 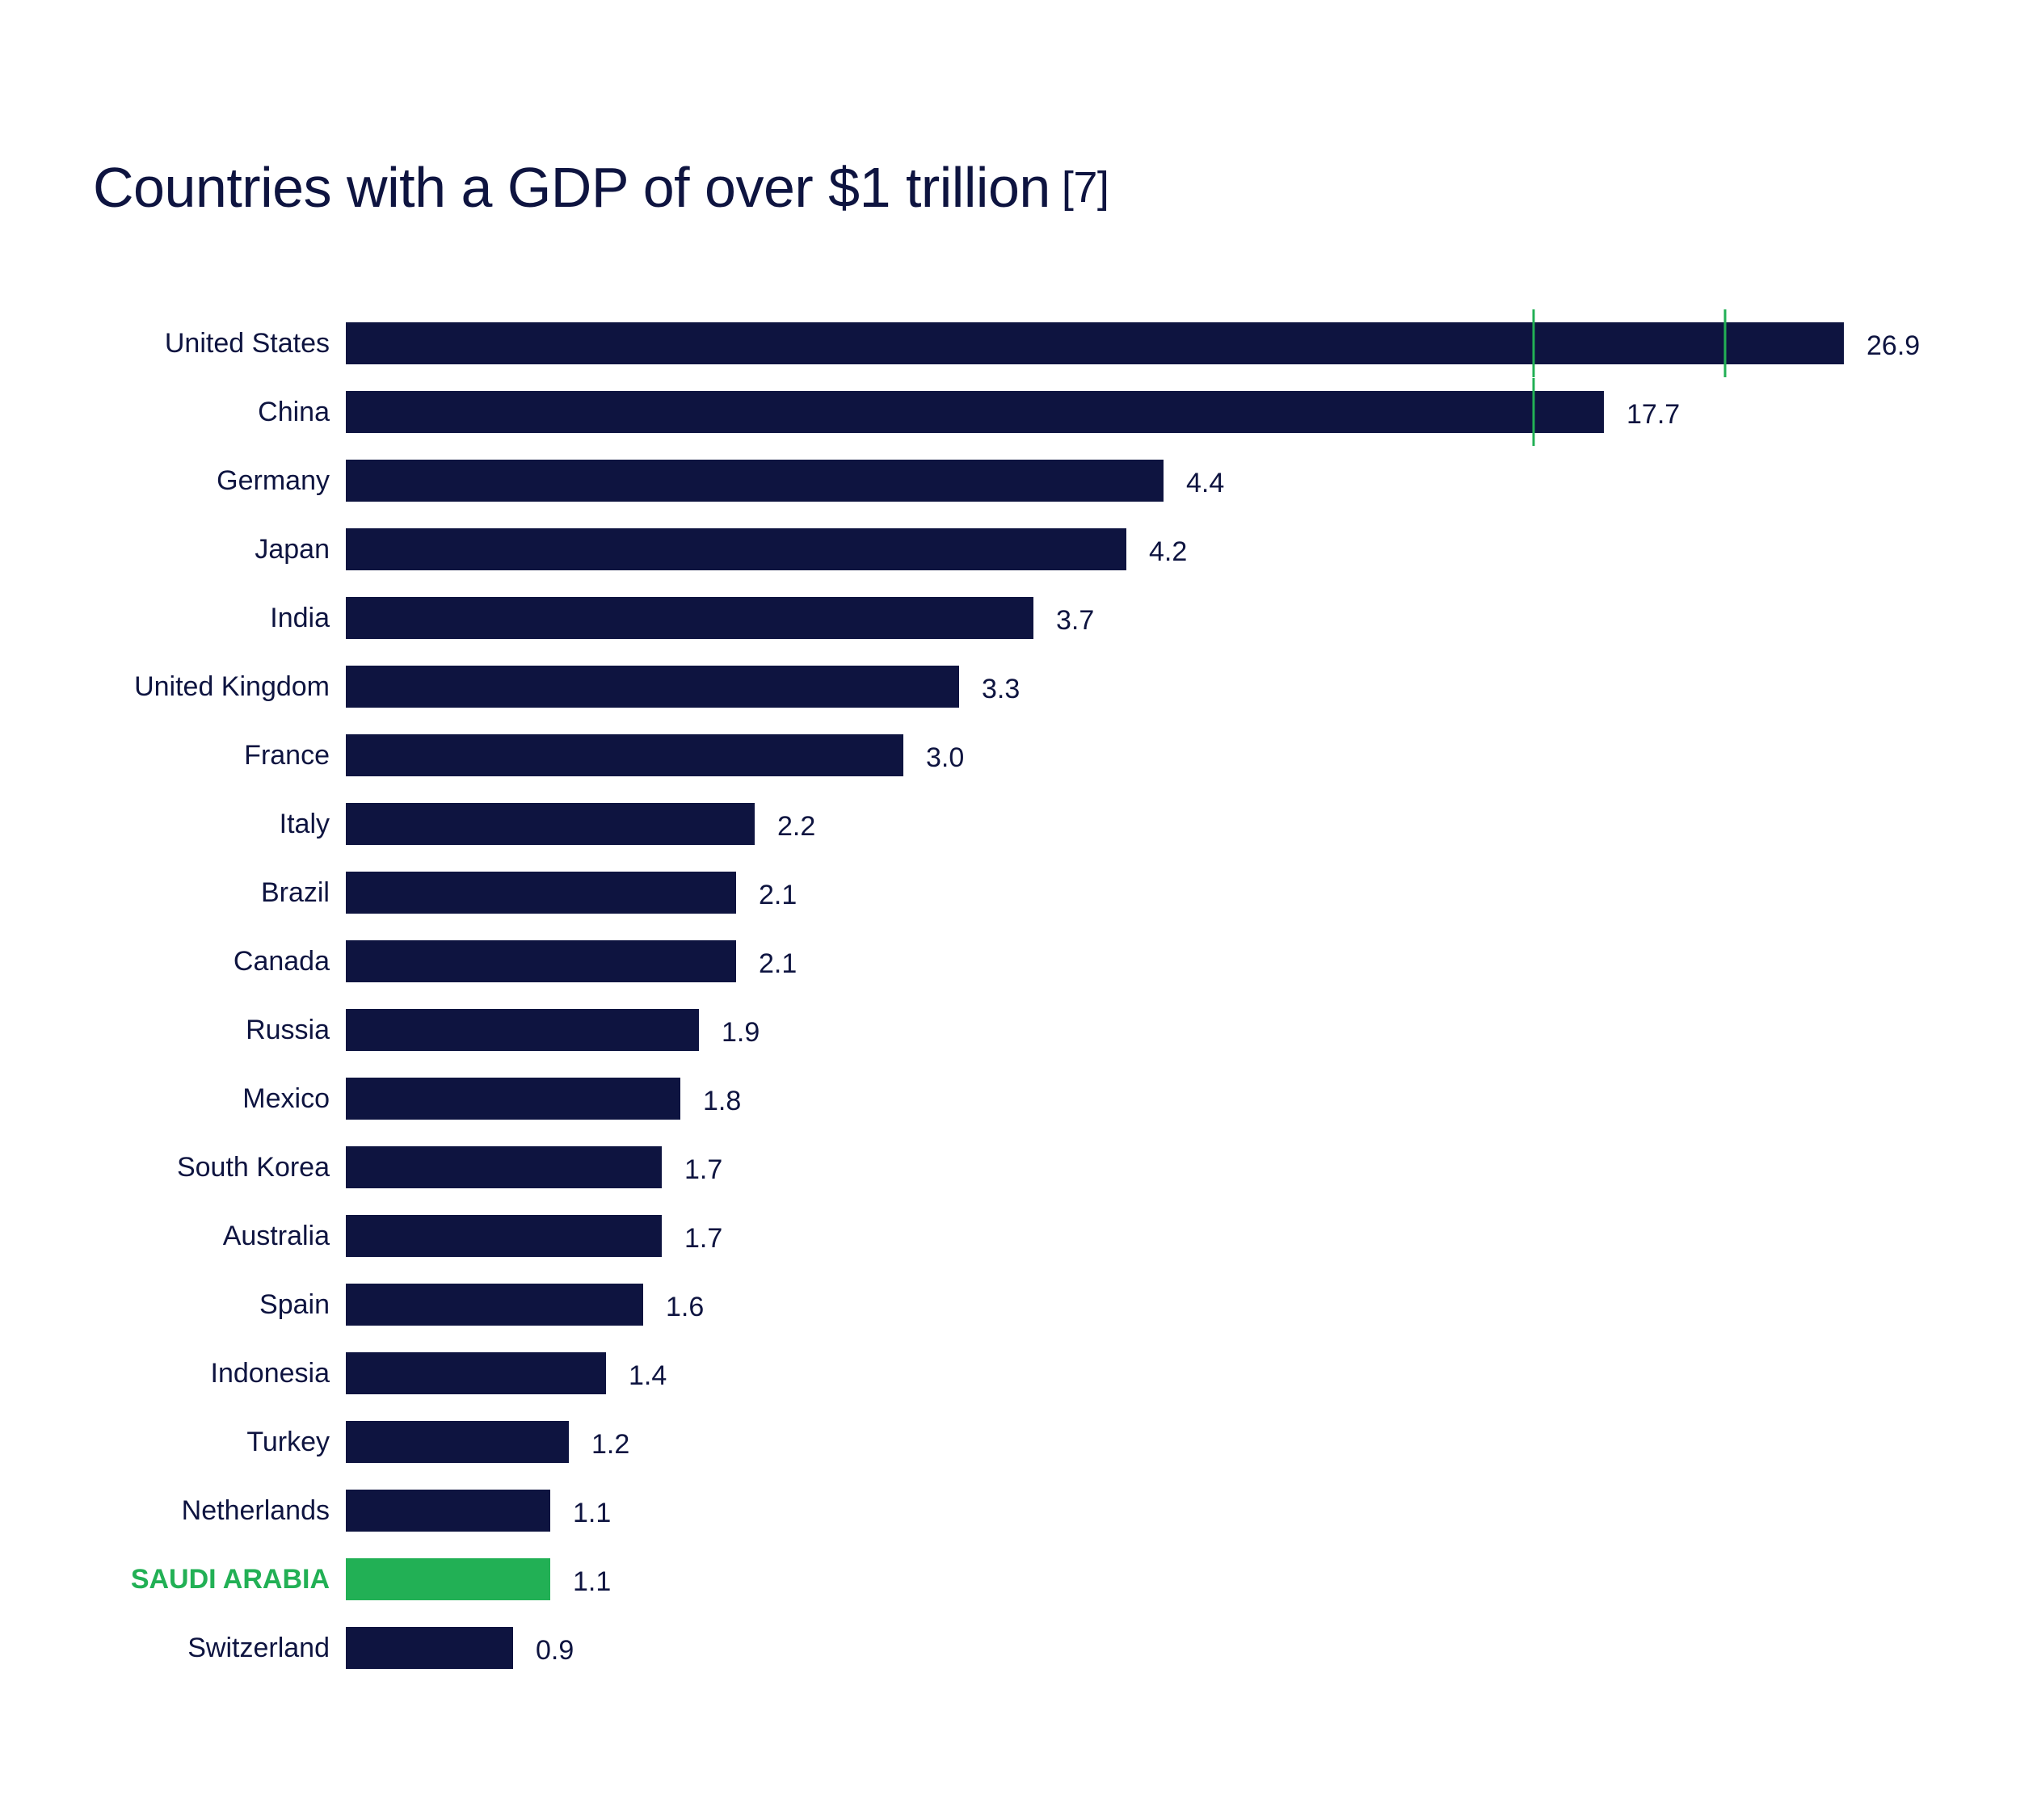 What do you see at coordinates (448, 1511) in the screenshot?
I see `bar-netherlands` at bounding box center [448, 1511].